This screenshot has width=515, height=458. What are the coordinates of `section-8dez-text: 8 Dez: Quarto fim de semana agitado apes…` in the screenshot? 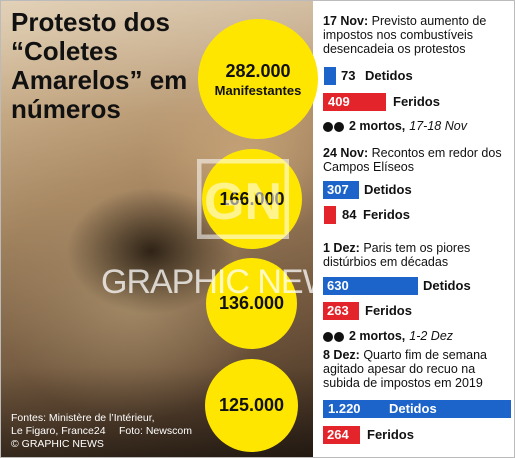 It's located at (418, 369).